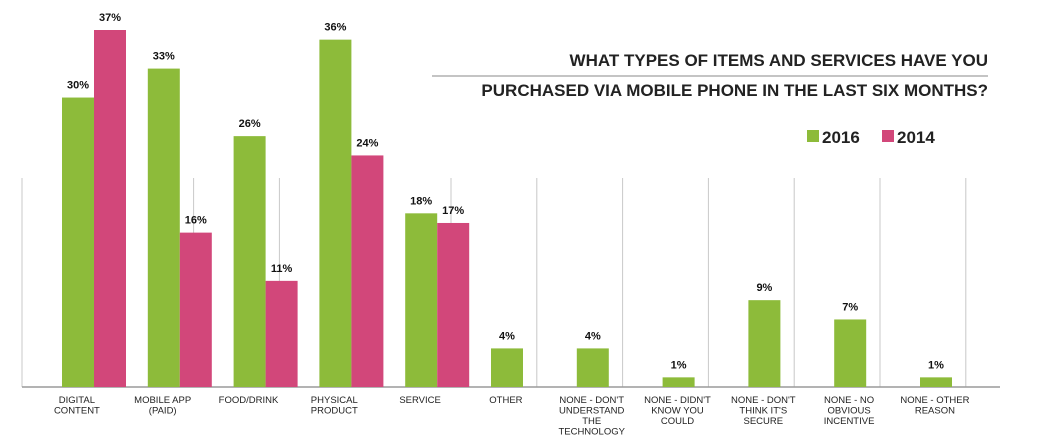 The image size is (1043, 445). Describe the element at coordinates (850, 307) in the screenshot. I see `value-label: 7%` at that location.